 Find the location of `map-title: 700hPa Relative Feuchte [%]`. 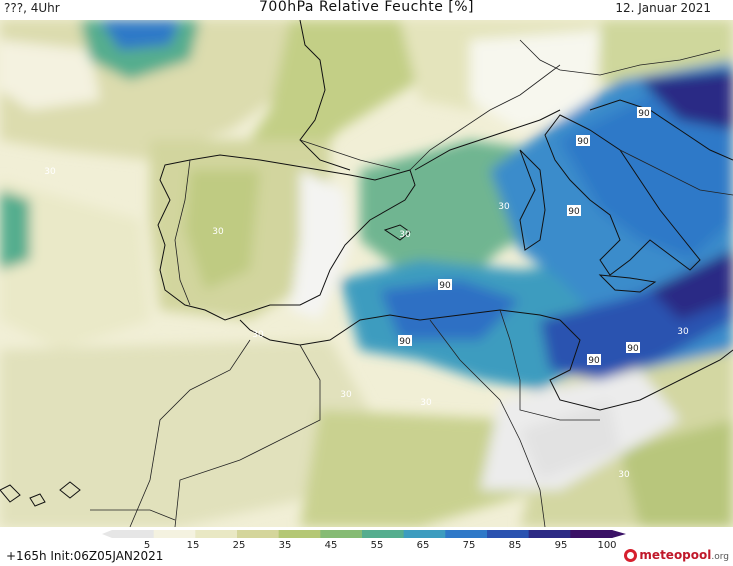

map-title: 700hPa Relative Feuchte [%] is located at coordinates (366, 7).